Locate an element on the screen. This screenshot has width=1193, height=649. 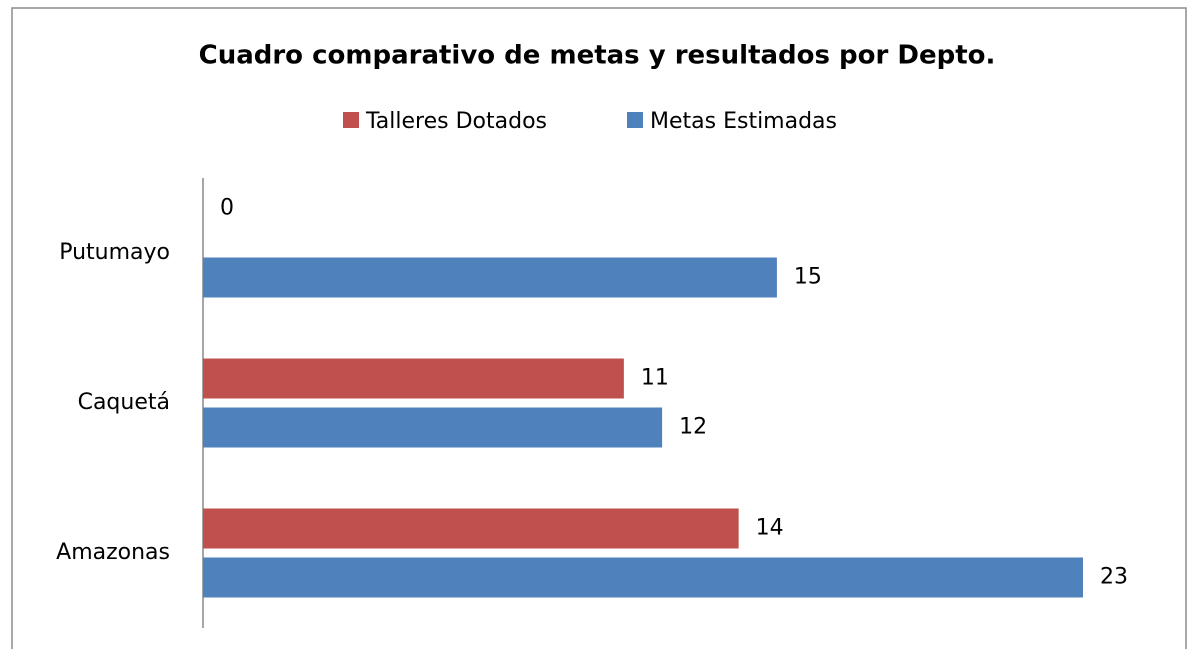
data-label: 12 is located at coordinates (693, 427).